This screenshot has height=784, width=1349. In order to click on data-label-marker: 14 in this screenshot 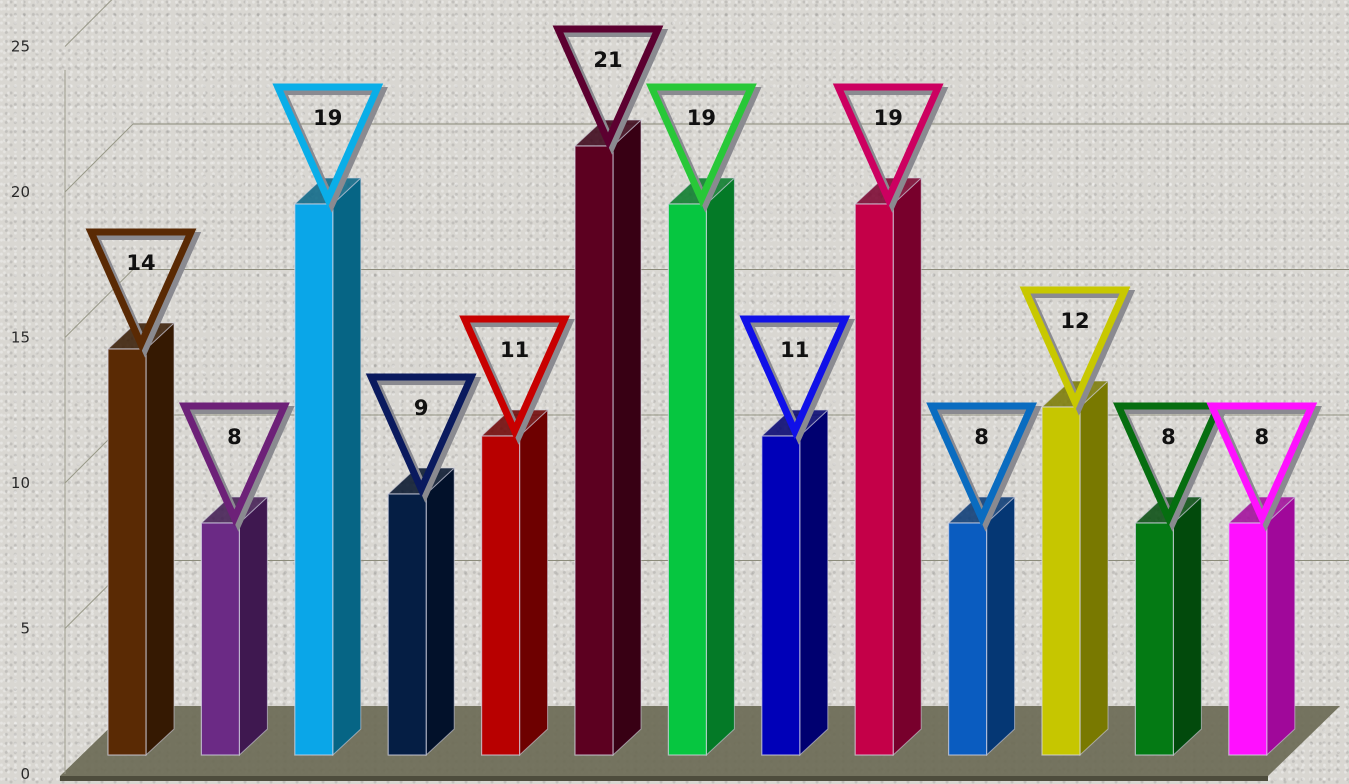, I will do `click(143, 293)`.